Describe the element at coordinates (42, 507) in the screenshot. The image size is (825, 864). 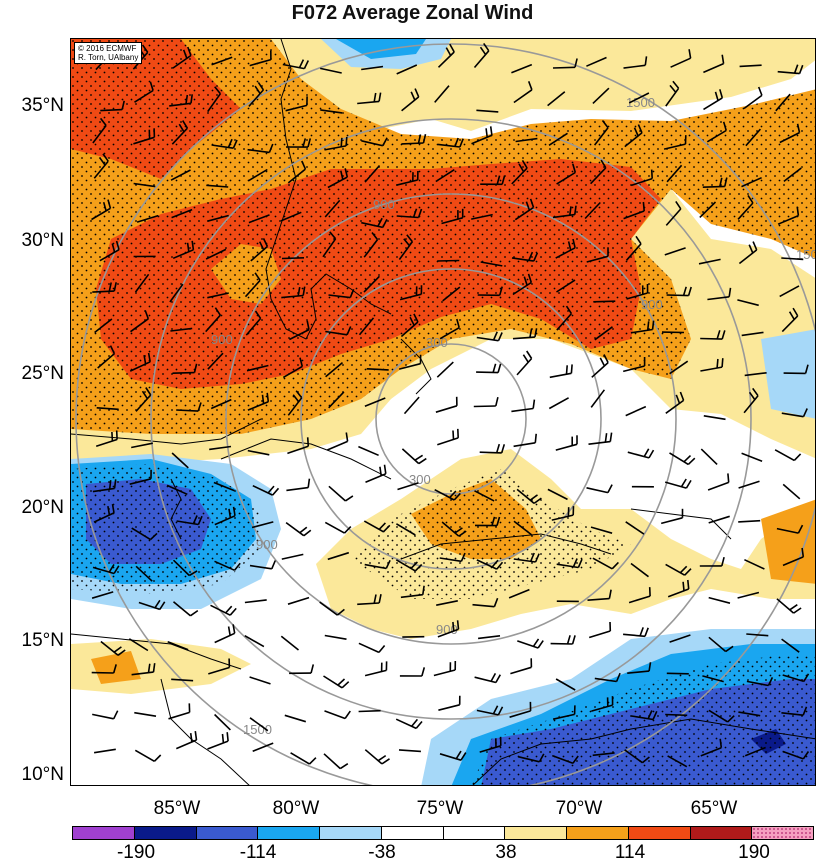
I see `lat-label-20n: 20°N` at that location.